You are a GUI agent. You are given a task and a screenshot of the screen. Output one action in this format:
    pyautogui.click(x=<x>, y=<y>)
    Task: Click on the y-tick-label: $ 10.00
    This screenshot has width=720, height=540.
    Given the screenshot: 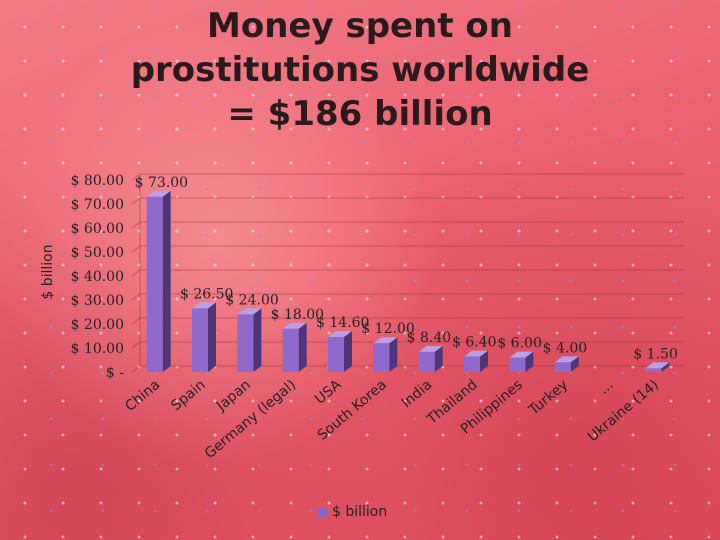 What is the action you would take?
    pyautogui.click(x=97, y=349)
    